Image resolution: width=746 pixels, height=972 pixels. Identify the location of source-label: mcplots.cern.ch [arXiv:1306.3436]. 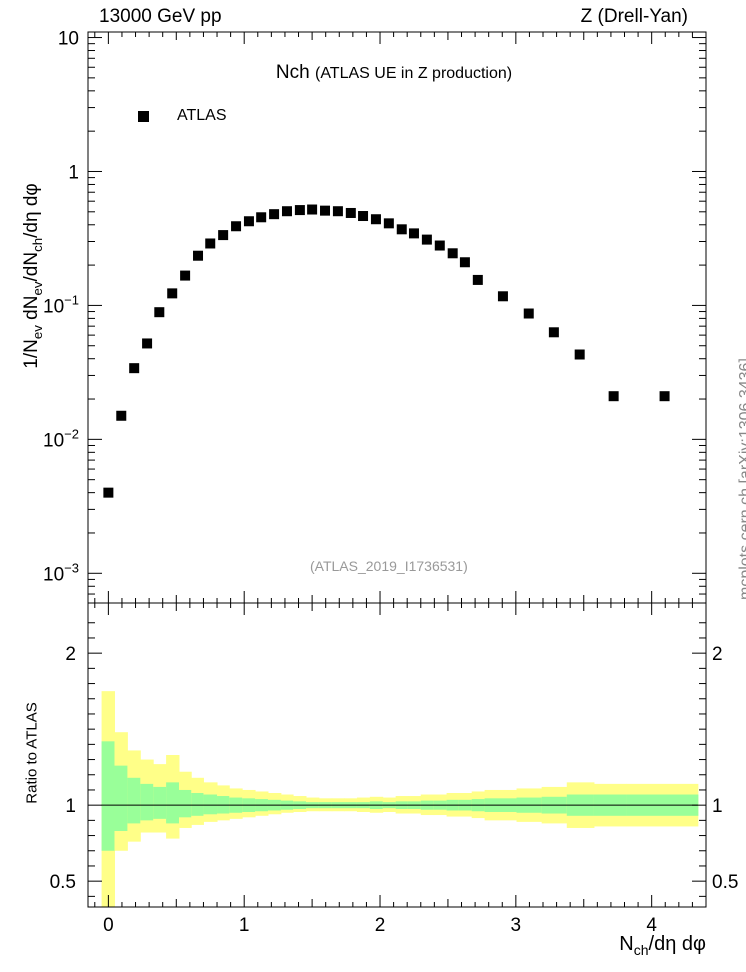
(741, 479).